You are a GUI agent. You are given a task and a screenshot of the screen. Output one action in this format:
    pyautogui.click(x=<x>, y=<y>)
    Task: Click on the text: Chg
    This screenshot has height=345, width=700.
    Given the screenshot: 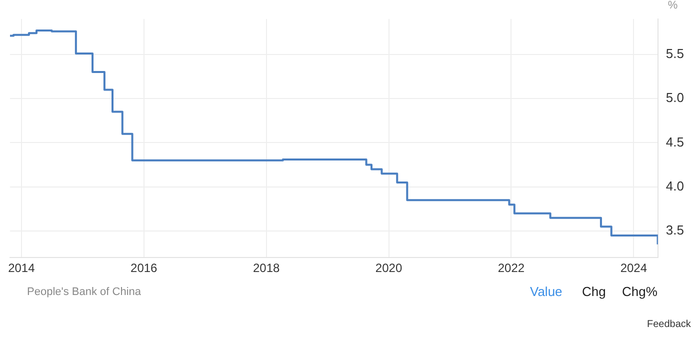 What is the action you would take?
    pyautogui.click(x=594, y=291)
    